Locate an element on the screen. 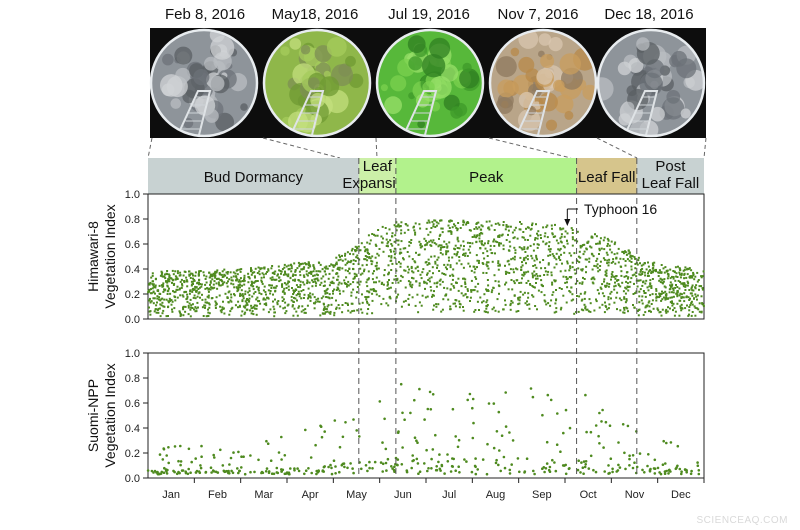 The height and width of the screenshot is (530, 800). x-tick-label: May is located at coordinates (356, 495).